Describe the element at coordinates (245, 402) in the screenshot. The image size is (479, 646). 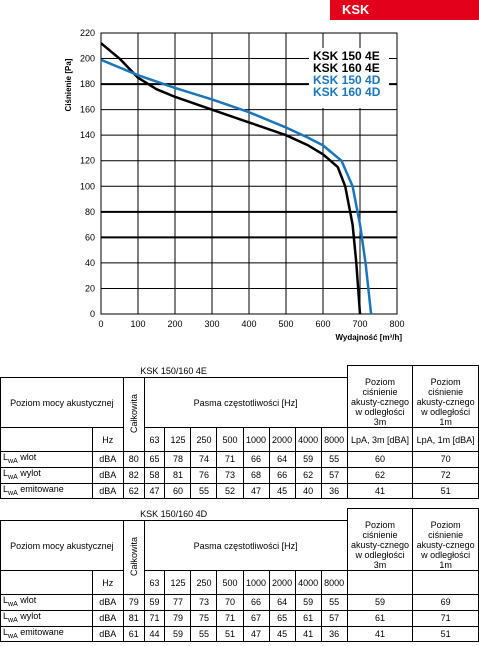
I see `table1-bands-header: Pasma częstotliwości [Hz]` at that location.